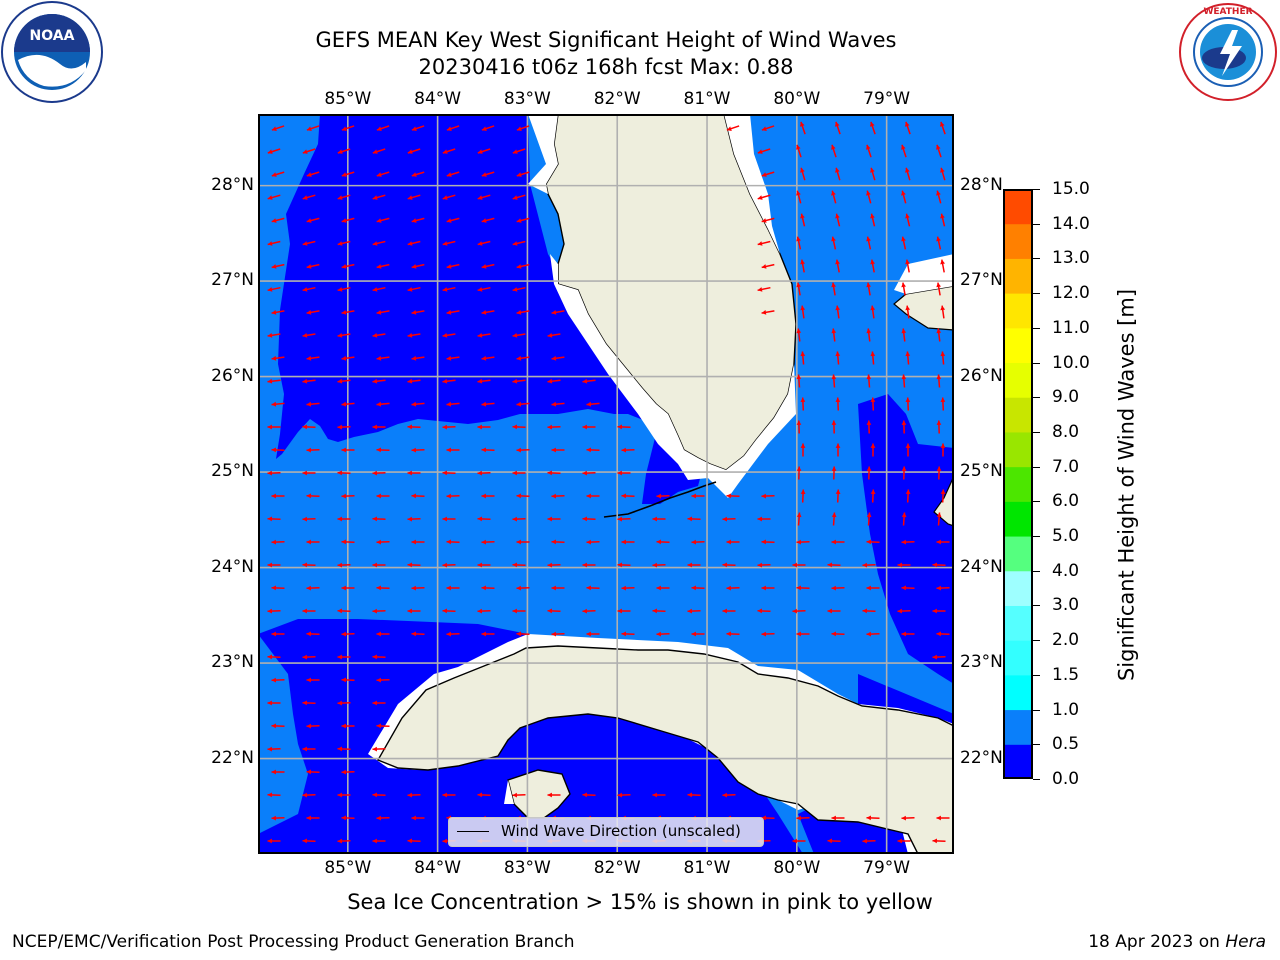 The width and height of the screenshot is (1280, 960). Describe the element at coordinates (1177, 942) in the screenshot. I see `footer-date: 18 Apr 2023 on Hera` at that location.